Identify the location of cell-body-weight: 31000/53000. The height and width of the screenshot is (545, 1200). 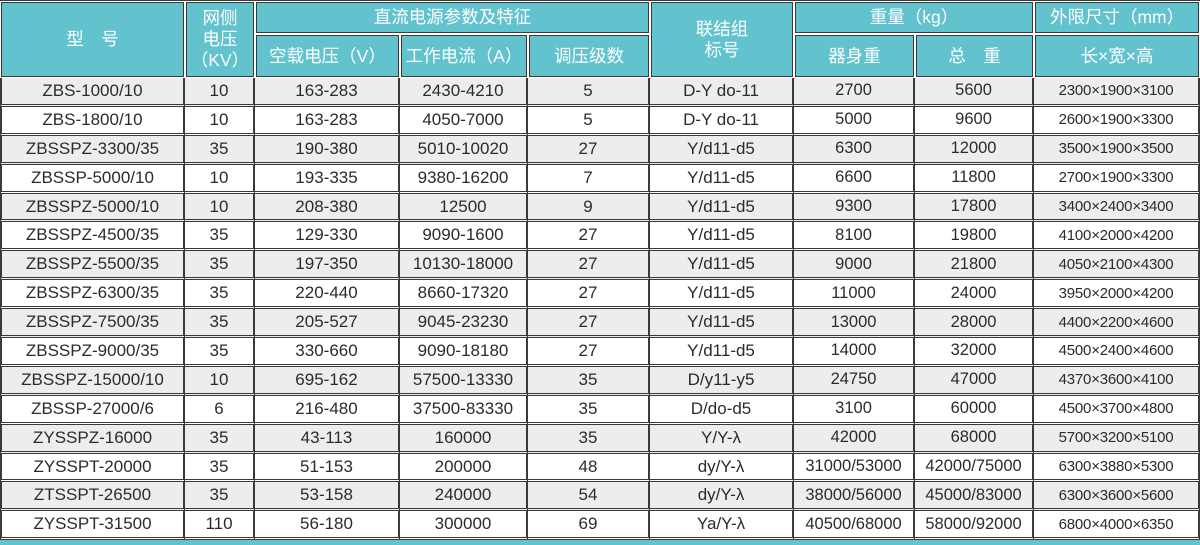
(855, 468).